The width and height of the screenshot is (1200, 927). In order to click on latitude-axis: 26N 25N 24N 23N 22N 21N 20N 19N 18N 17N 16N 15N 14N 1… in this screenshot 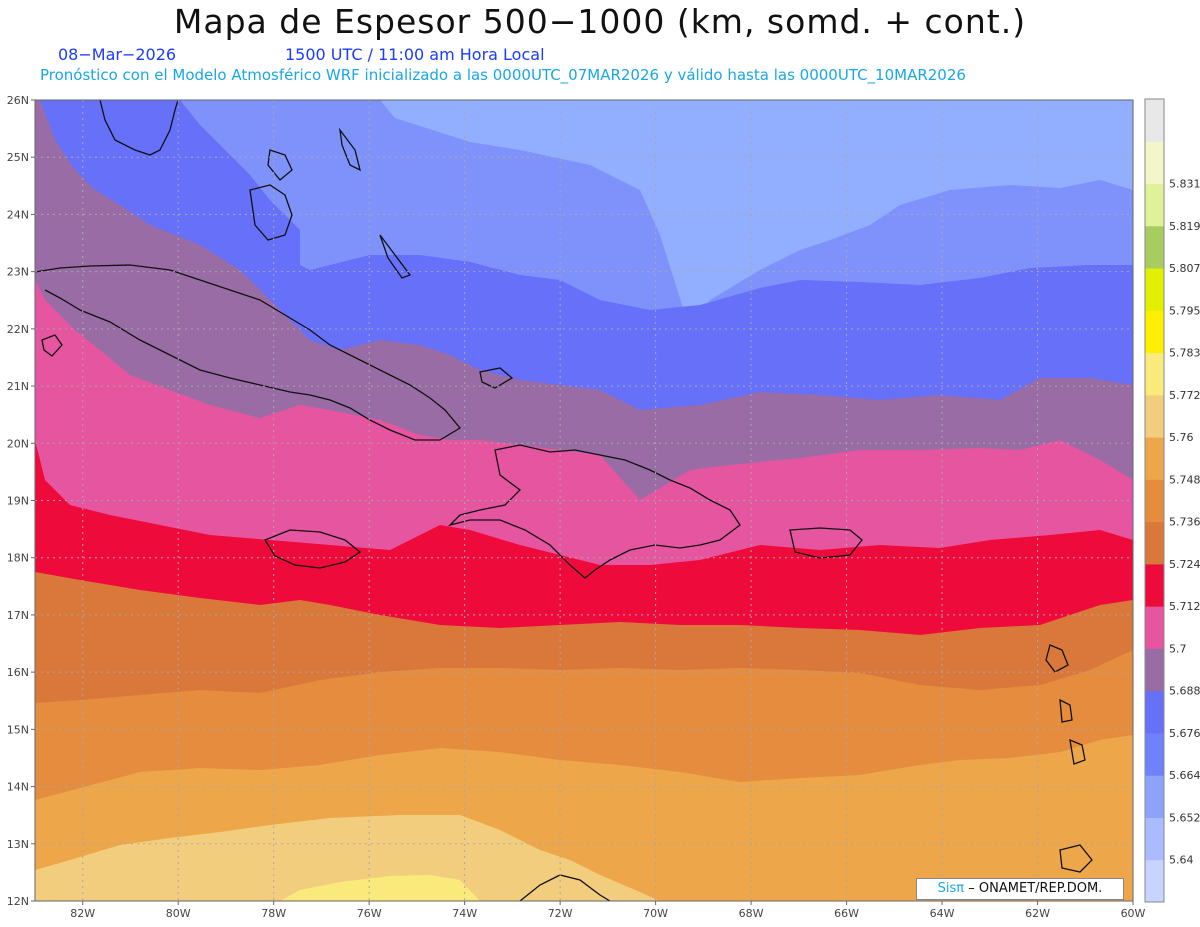, I will do `click(21, 501)`.